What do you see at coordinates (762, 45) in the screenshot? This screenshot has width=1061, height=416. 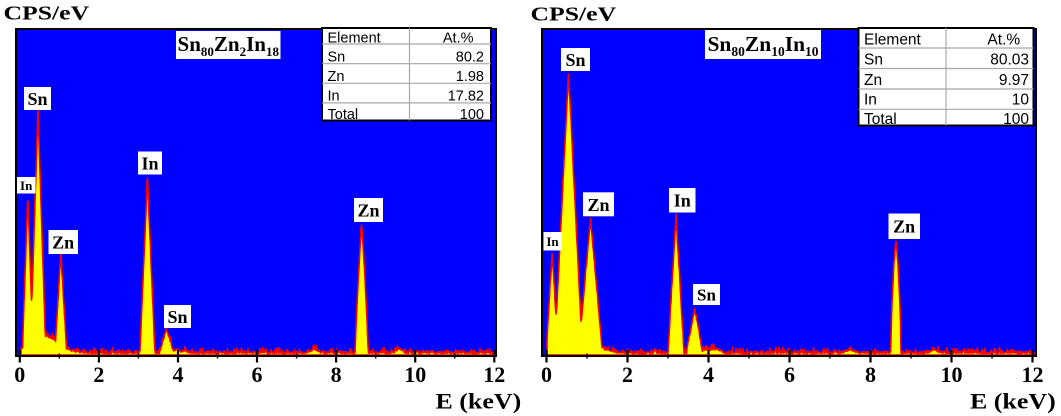 I see `svg-text: Sn80Zn10In10` at bounding box center [762, 45].